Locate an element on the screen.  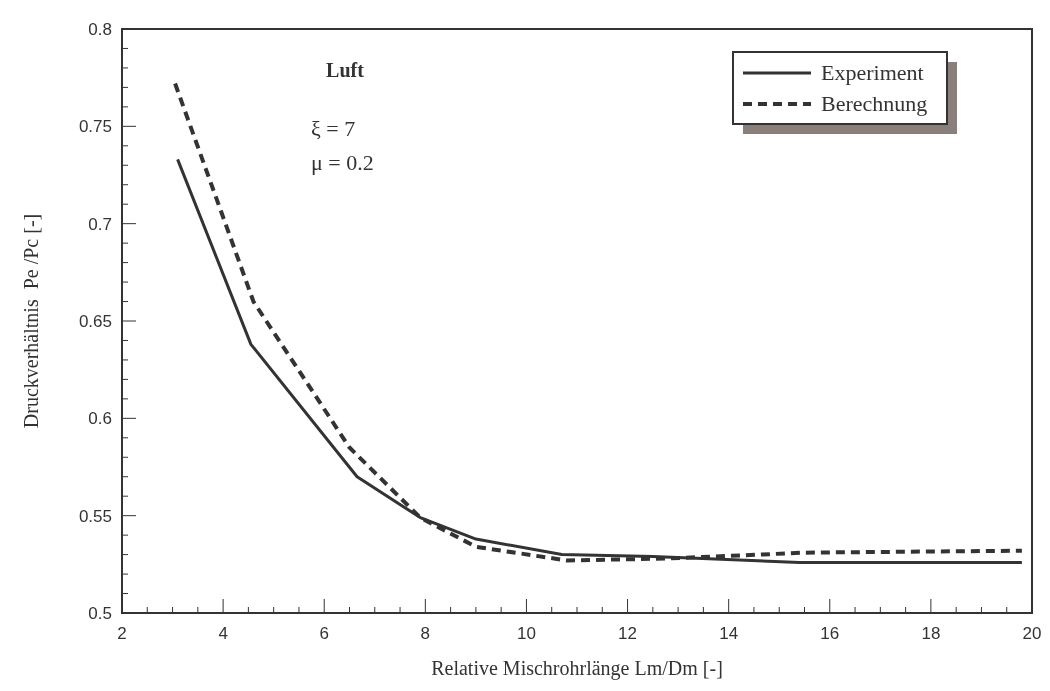
y-tick-label: 0.75 is located at coordinates (95, 127).